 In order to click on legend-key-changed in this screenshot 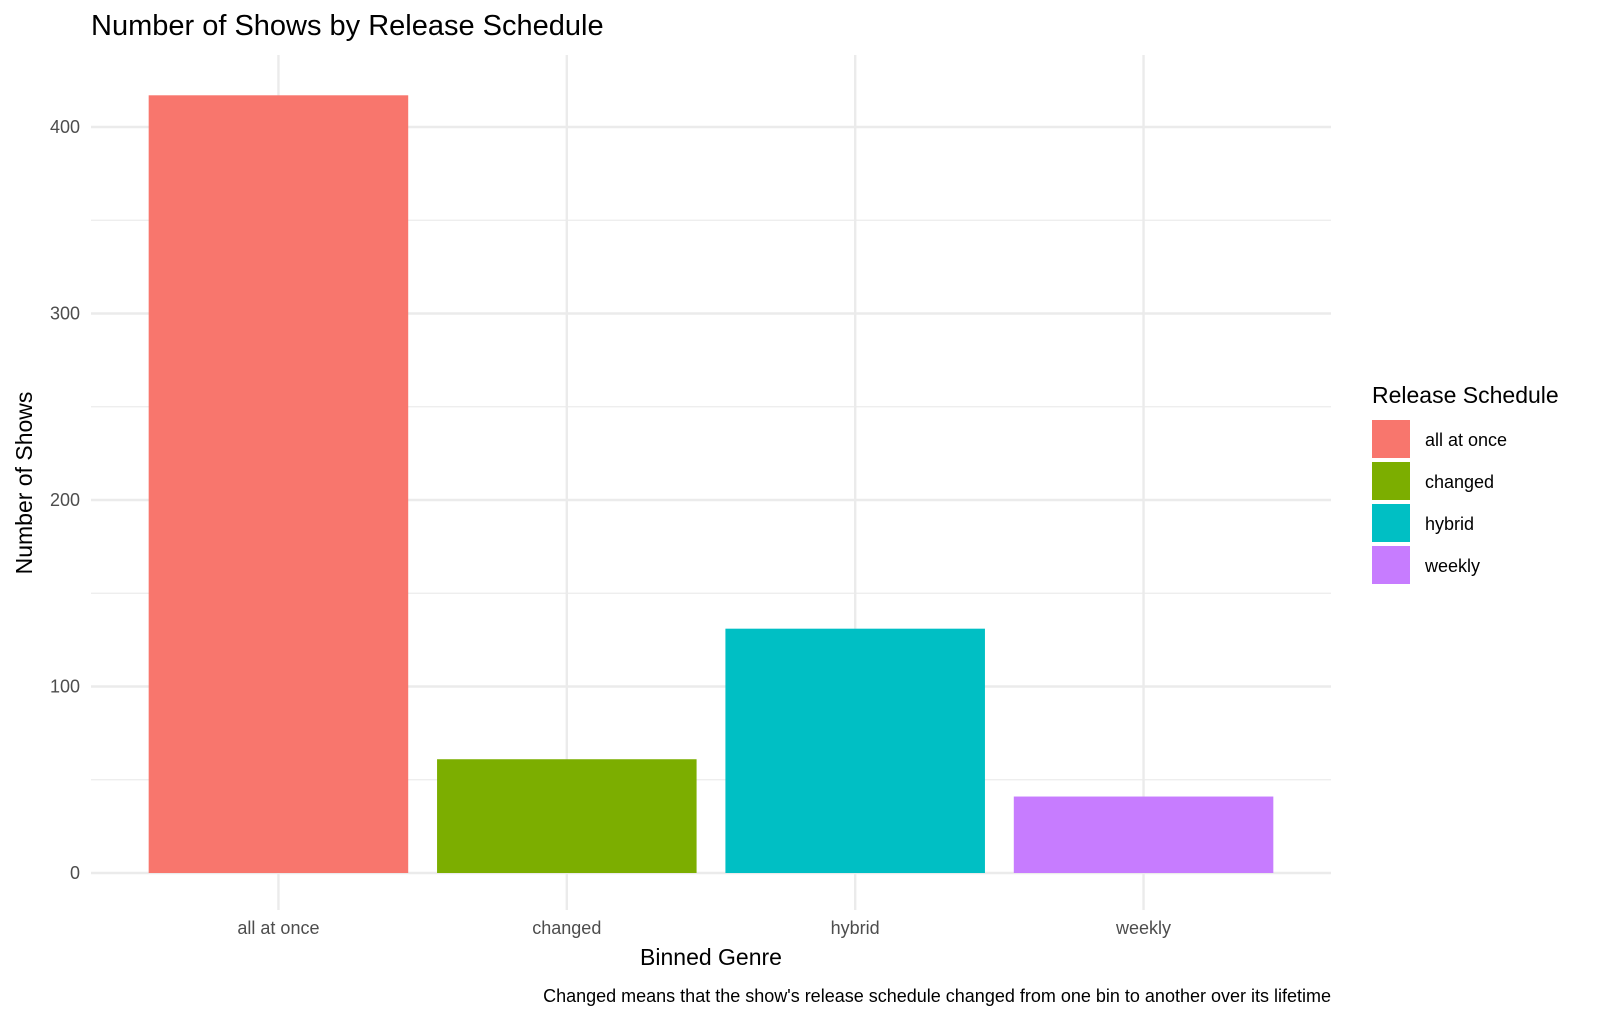, I will do `click(1391, 481)`.